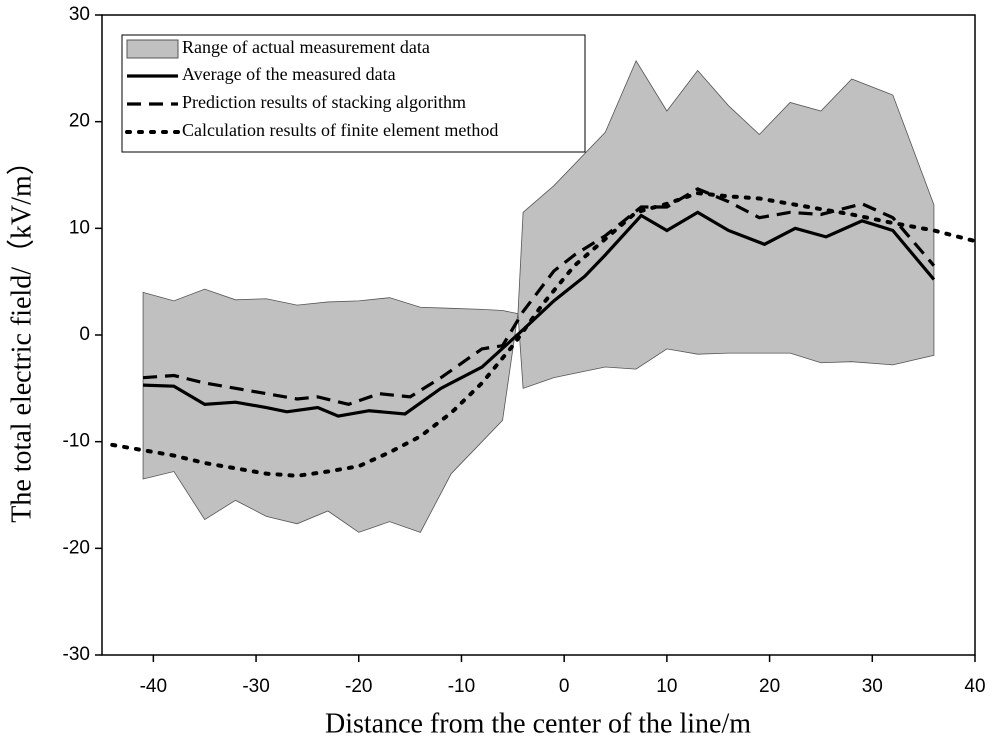  I want to click on x-tick-label: 0, so click(564, 686).